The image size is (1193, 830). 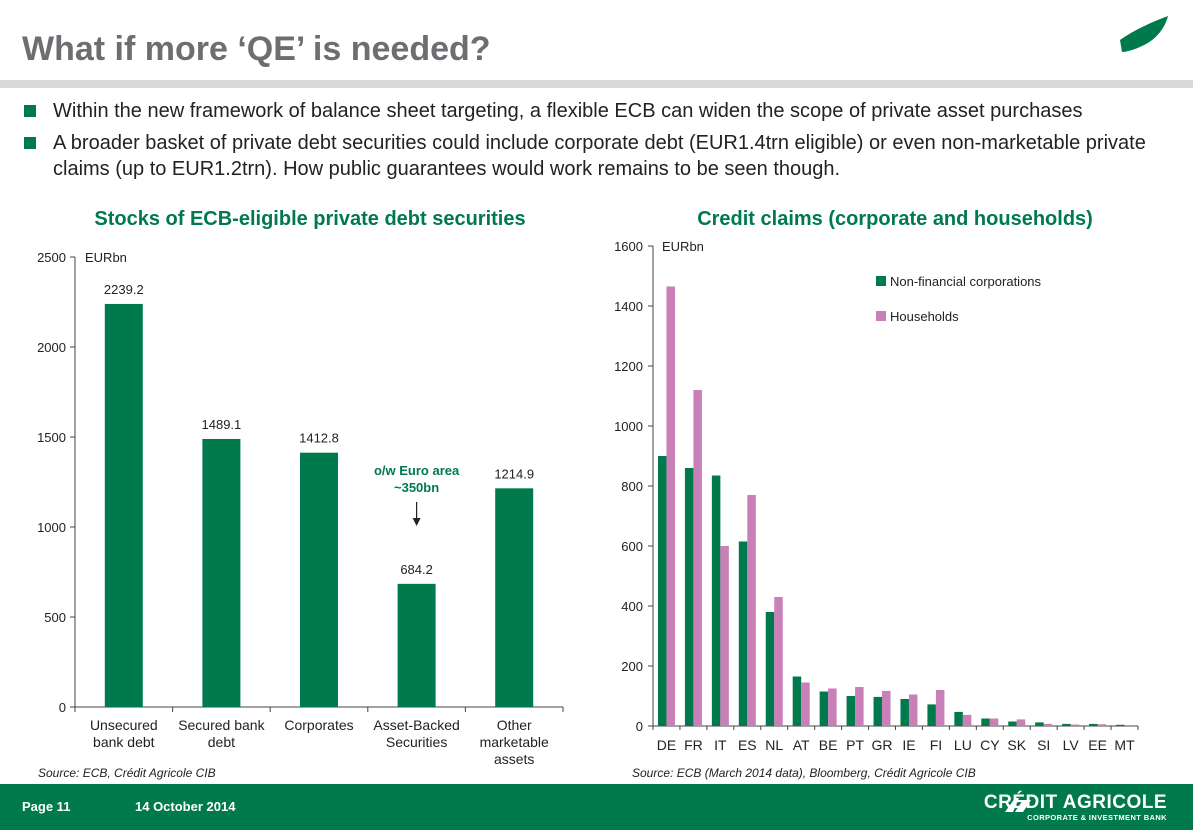 What do you see at coordinates (1043, 745) in the screenshot?
I see `x-category-label: SI` at bounding box center [1043, 745].